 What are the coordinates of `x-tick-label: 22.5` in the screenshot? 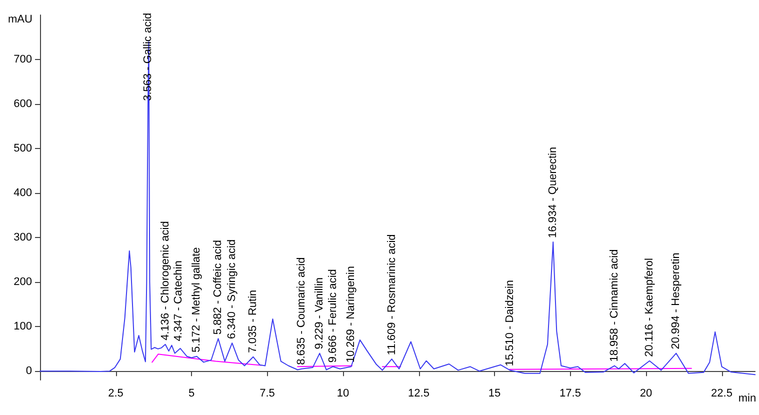 It's located at (721, 394).